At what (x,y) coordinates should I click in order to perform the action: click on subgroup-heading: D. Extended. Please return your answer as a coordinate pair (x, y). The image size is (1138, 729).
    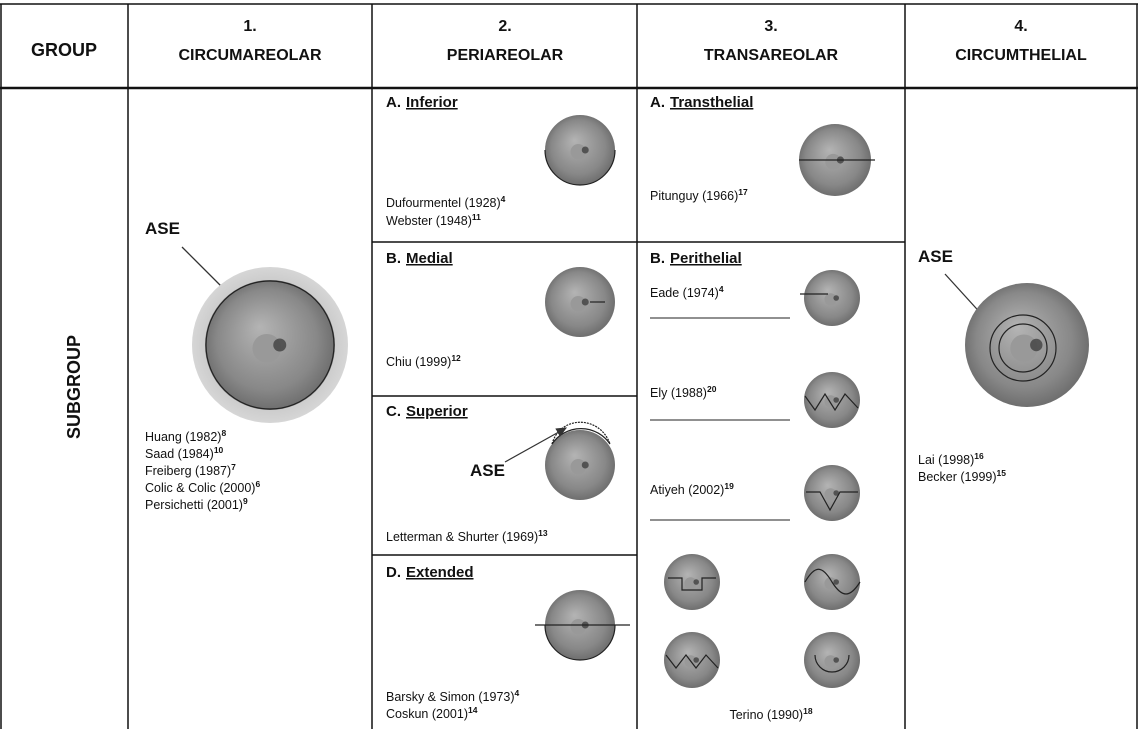
    Looking at the image, I should click on (430, 572).